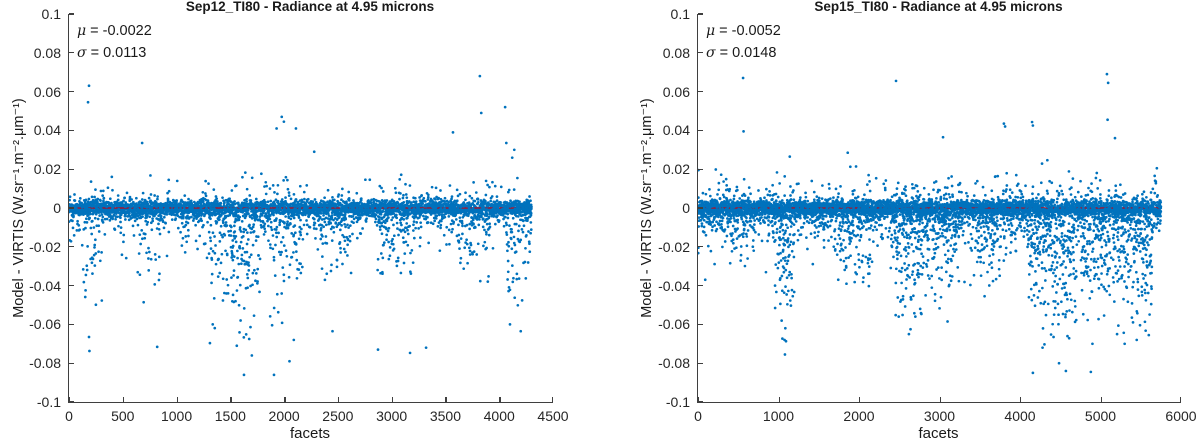  What do you see at coordinates (338, 416) in the screenshot?
I see `x-tick-label: 2500` at bounding box center [338, 416].